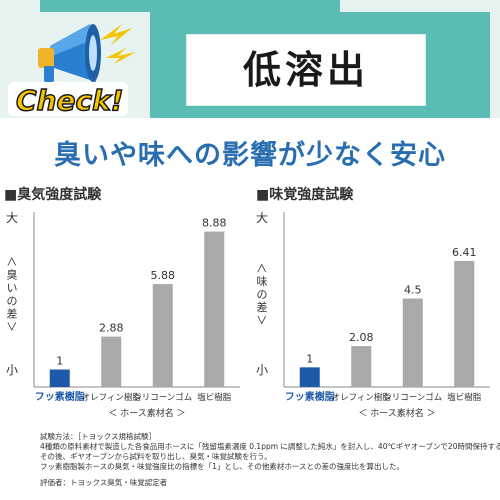  What do you see at coordinates (156, 456) in the screenshot?
I see `note-line-3: その後、ギヤオーブンから試料を取り出し、臭気・味覚試験を行う。` at bounding box center [156, 456].